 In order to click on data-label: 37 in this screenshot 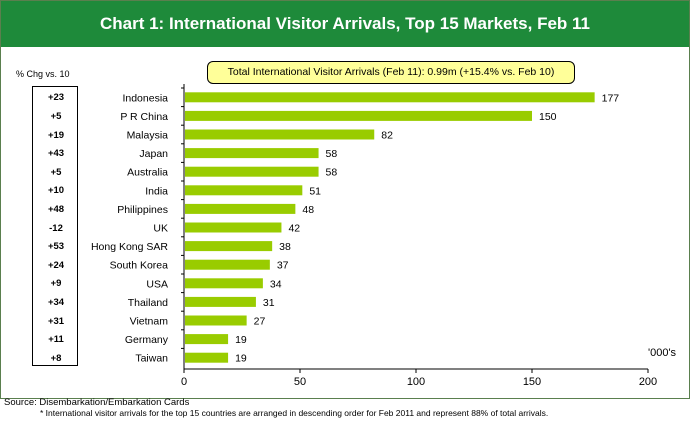, I will do `click(283, 266)`.